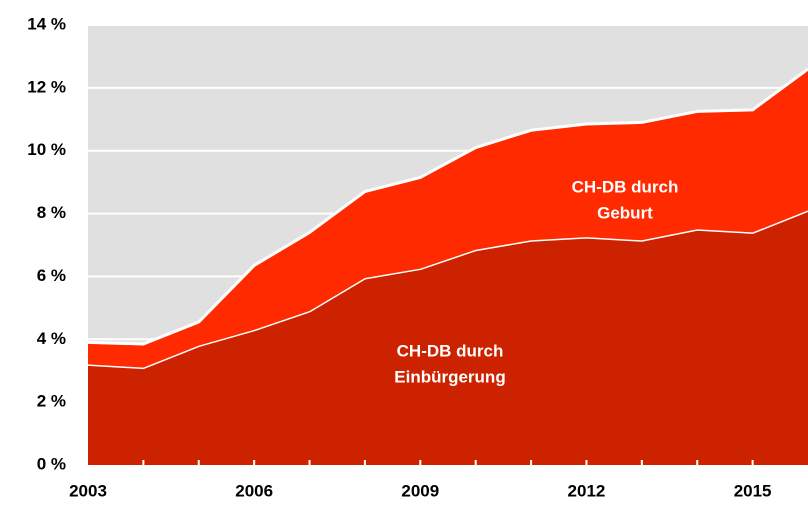 This screenshot has height=505, width=808. I want to click on annotation: Einbürgerung, so click(449, 376).